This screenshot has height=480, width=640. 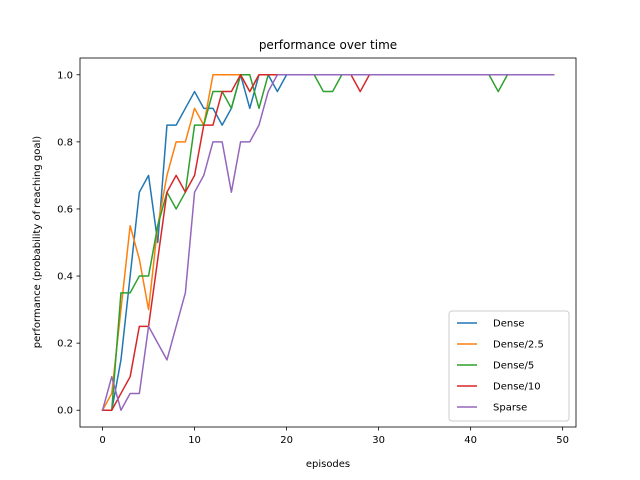 What do you see at coordinates (65, 344) in the screenshot?
I see `y-tick-label: 0.2` at bounding box center [65, 344].